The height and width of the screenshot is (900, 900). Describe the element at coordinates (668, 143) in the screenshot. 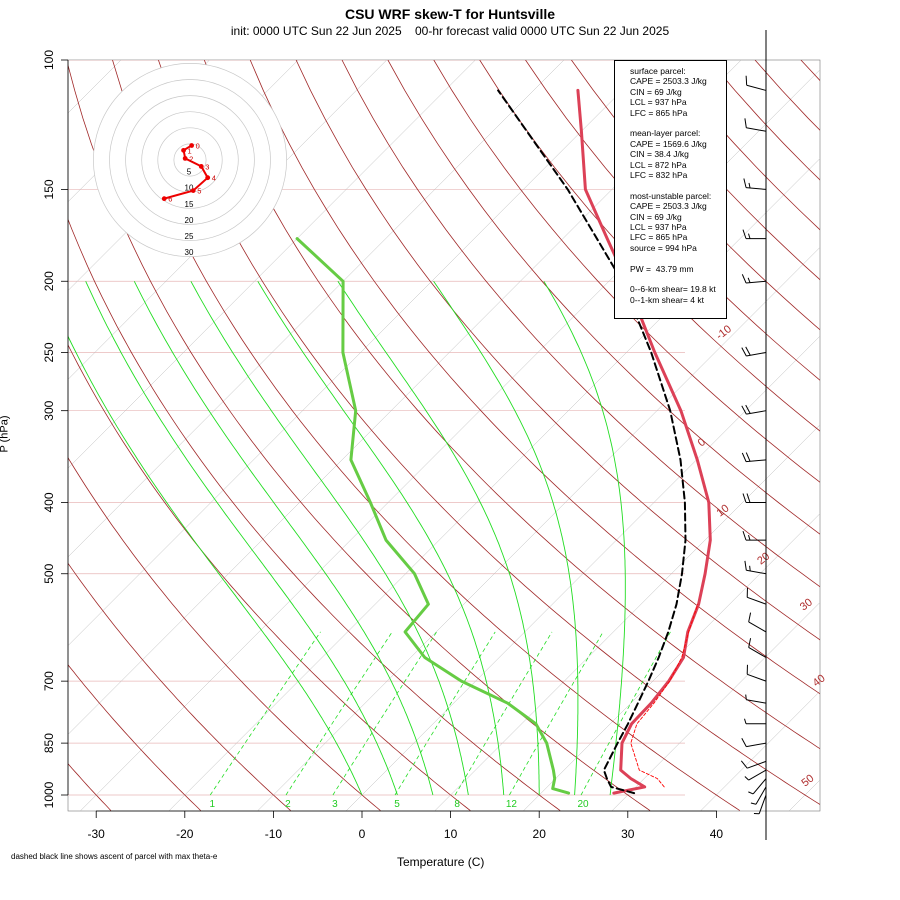

I see `stat-line: CAPE = 1569.6 J/kg` at that location.